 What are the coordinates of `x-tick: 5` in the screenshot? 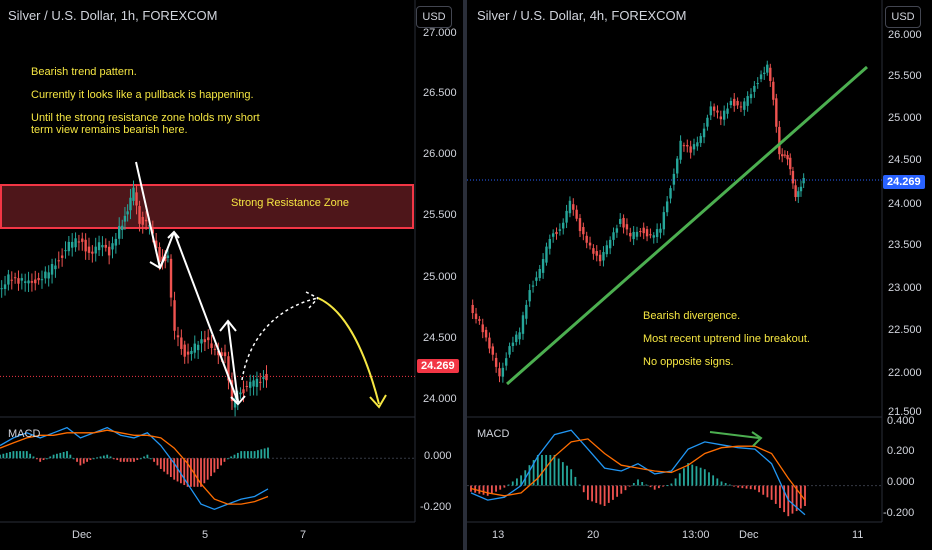 It's located at (205, 535).